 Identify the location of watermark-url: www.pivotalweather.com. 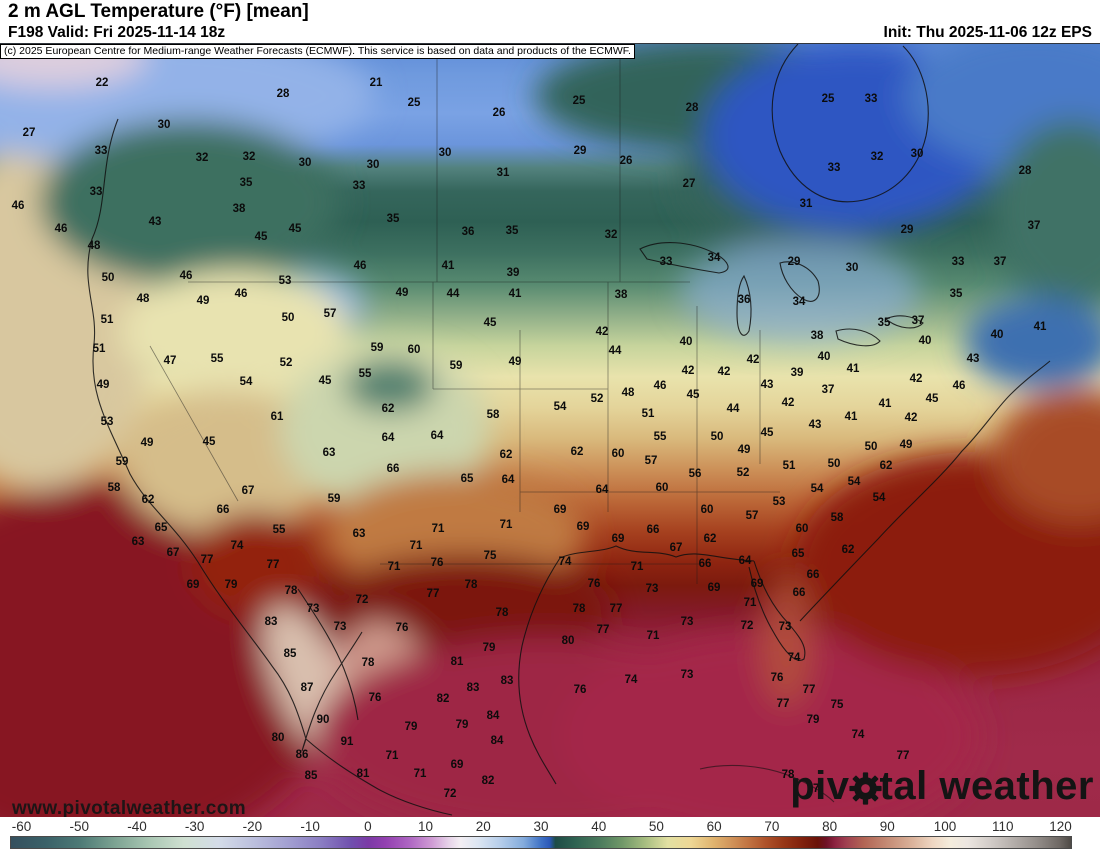
(129, 807).